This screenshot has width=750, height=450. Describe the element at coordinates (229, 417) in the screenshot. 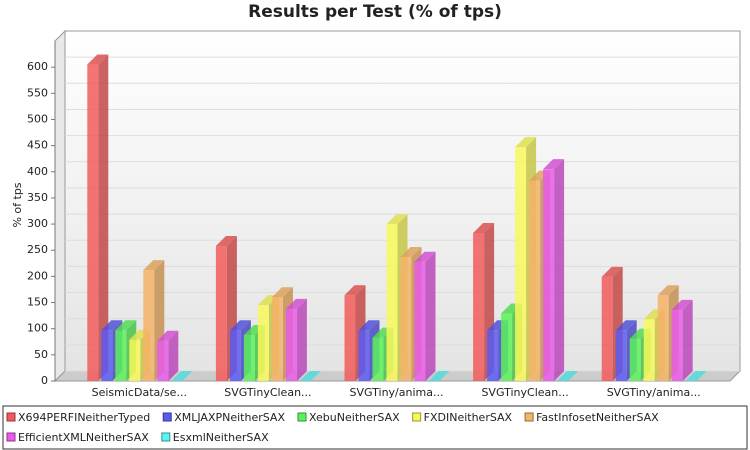

I see `legend-label: XMLJAXPNeitherSAX` at that location.